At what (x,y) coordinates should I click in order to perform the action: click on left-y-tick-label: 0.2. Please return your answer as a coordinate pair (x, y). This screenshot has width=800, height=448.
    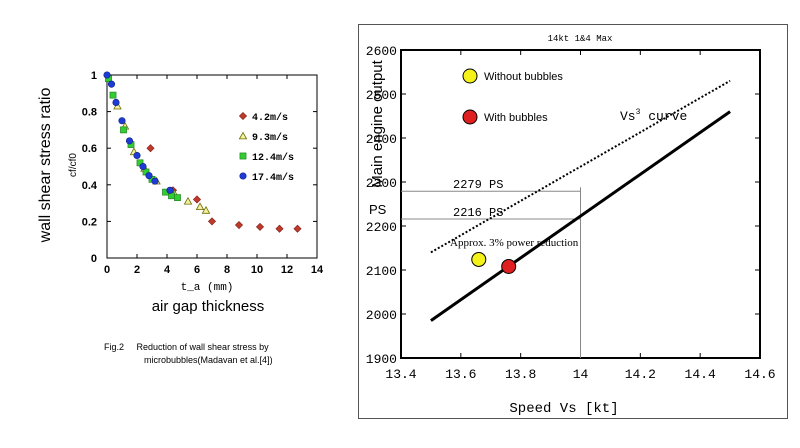
    Looking at the image, I should click on (89, 222).